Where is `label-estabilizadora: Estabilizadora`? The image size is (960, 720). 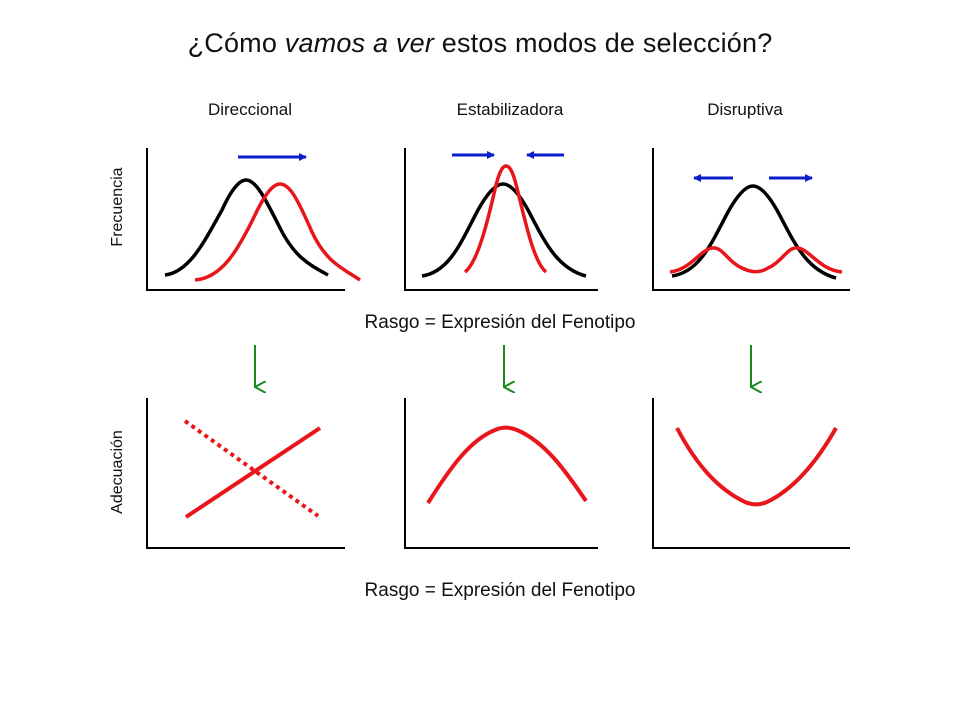
label-estabilizadora: Estabilizadora is located at coordinates (510, 109).